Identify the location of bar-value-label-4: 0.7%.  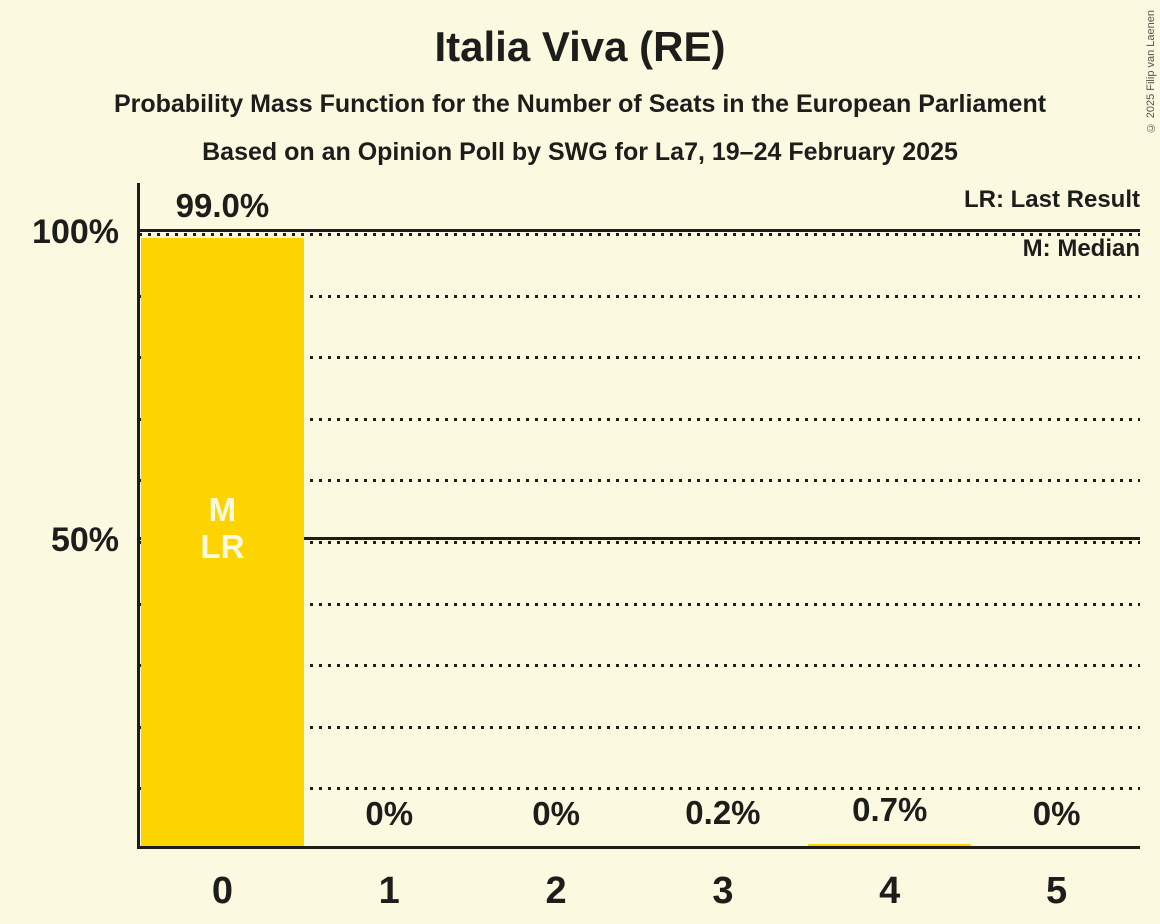
(890, 809).